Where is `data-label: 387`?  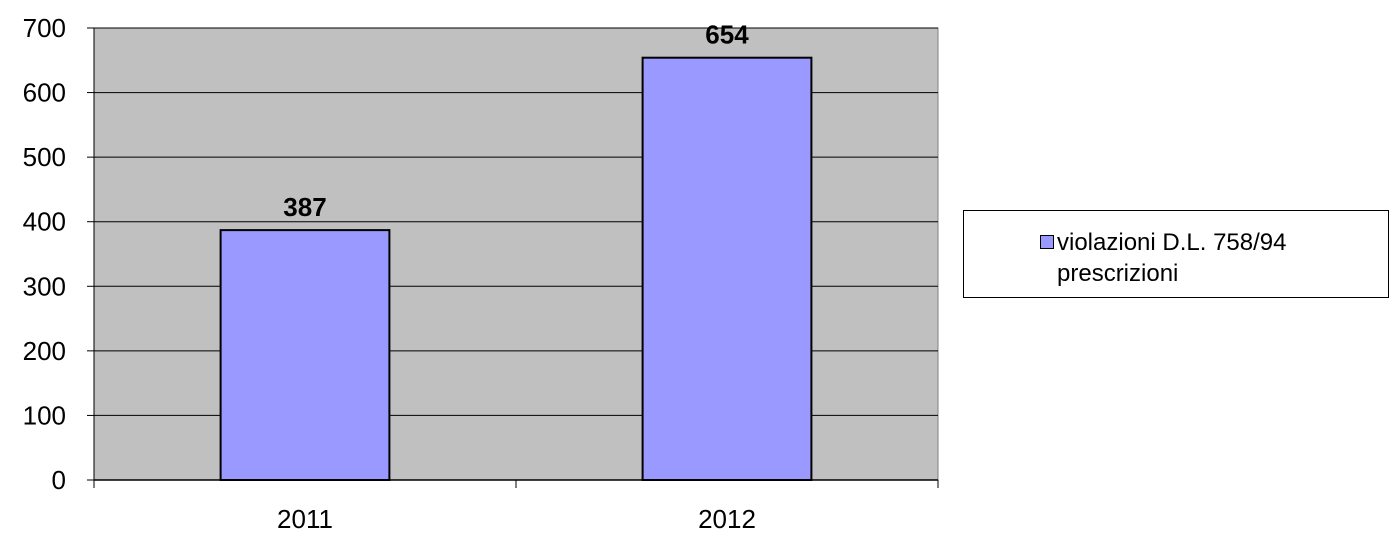
data-label: 387 is located at coordinates (304, 207).